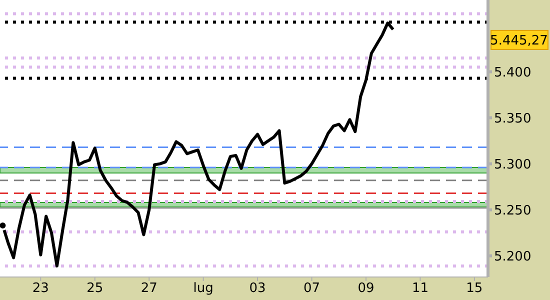 The height and width of the screenshot is (300, 550). Describe the element at coordinates (513, 256) in the screenshot. I see `y-tick-label: 5.200` at that location.